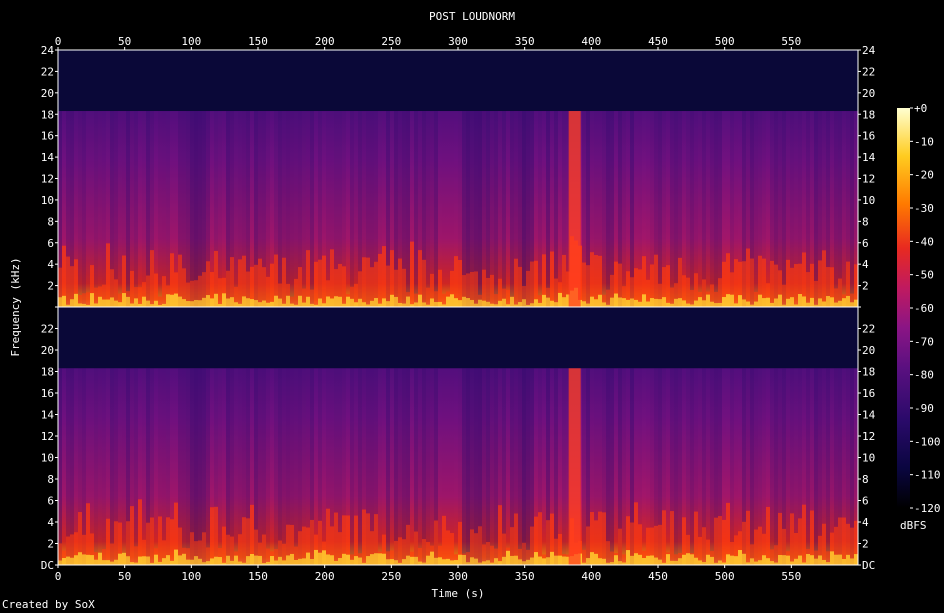  Describe the element at coordinates (47, 71) in the screenshot. I see `y-tick-label: 22` at that location.